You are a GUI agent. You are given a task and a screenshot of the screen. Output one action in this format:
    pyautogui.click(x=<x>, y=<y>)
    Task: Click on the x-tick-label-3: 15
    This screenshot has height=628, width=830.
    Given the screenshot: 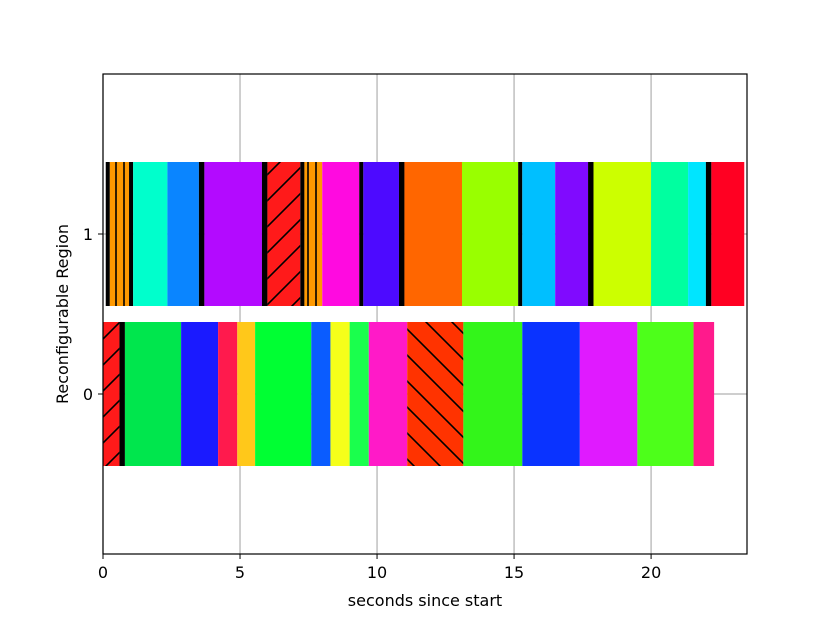 What is the action you would take?
    pyautogui.click(x=514, y=572)
    